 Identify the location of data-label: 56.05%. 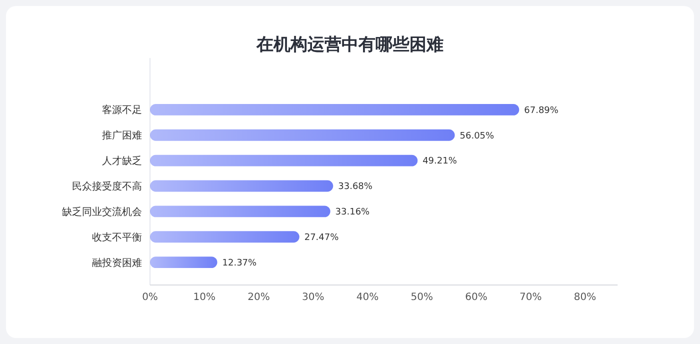
(477, 136).